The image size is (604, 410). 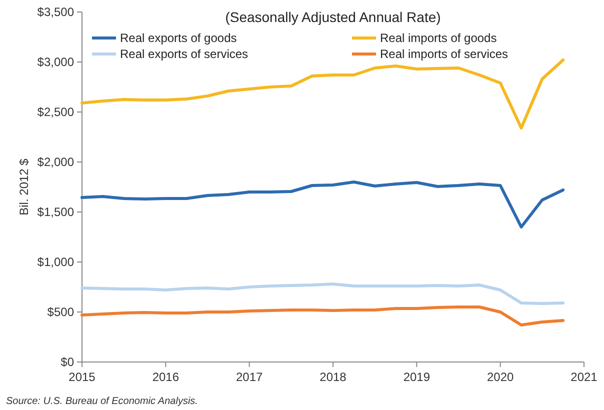 I want to click on x-tick-label: 2017, so click(x=250, y=377).